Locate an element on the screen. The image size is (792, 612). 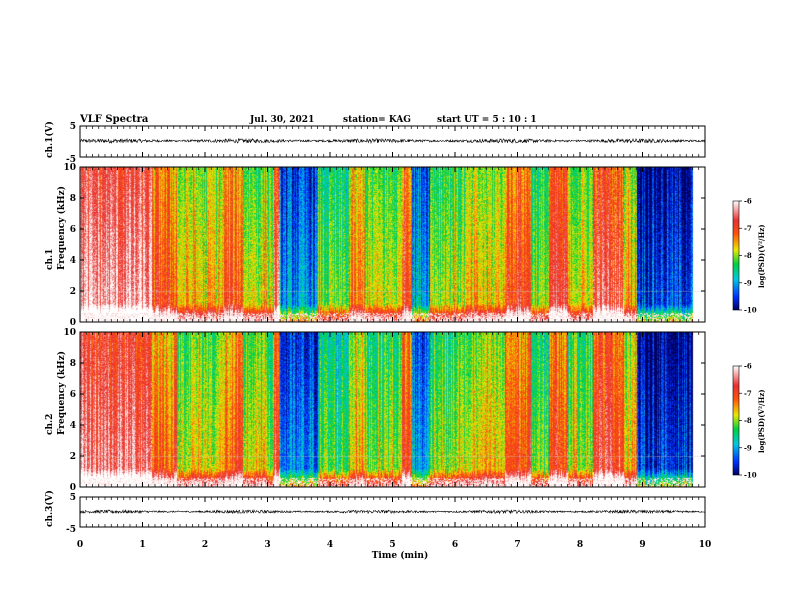
start-time-label: start UT = 5 : 10 : 1 is located at coordinates (487, 120).